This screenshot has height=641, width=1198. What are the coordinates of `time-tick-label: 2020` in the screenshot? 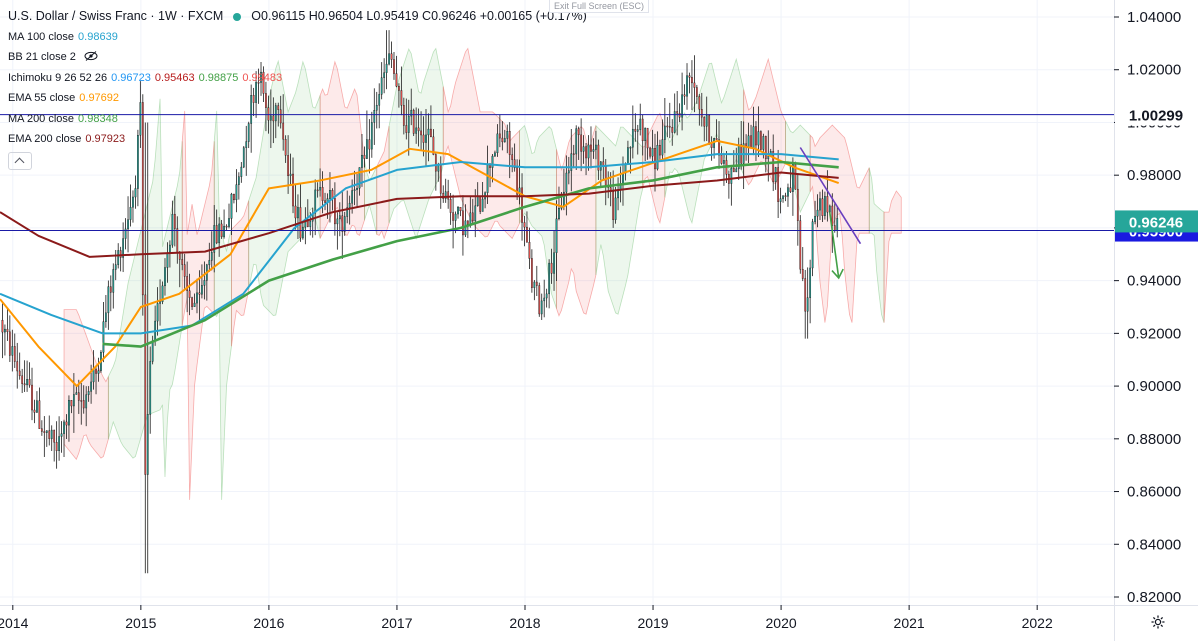 It's located at (781, 623).